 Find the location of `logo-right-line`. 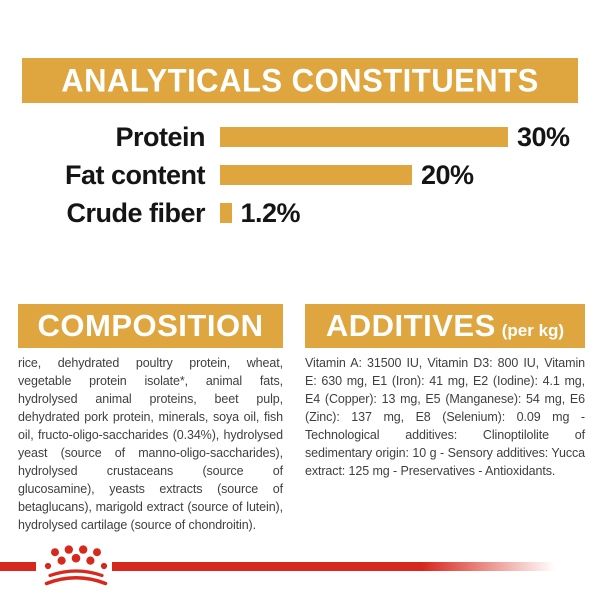

logo-right-line is located at coordinates (333, 566).